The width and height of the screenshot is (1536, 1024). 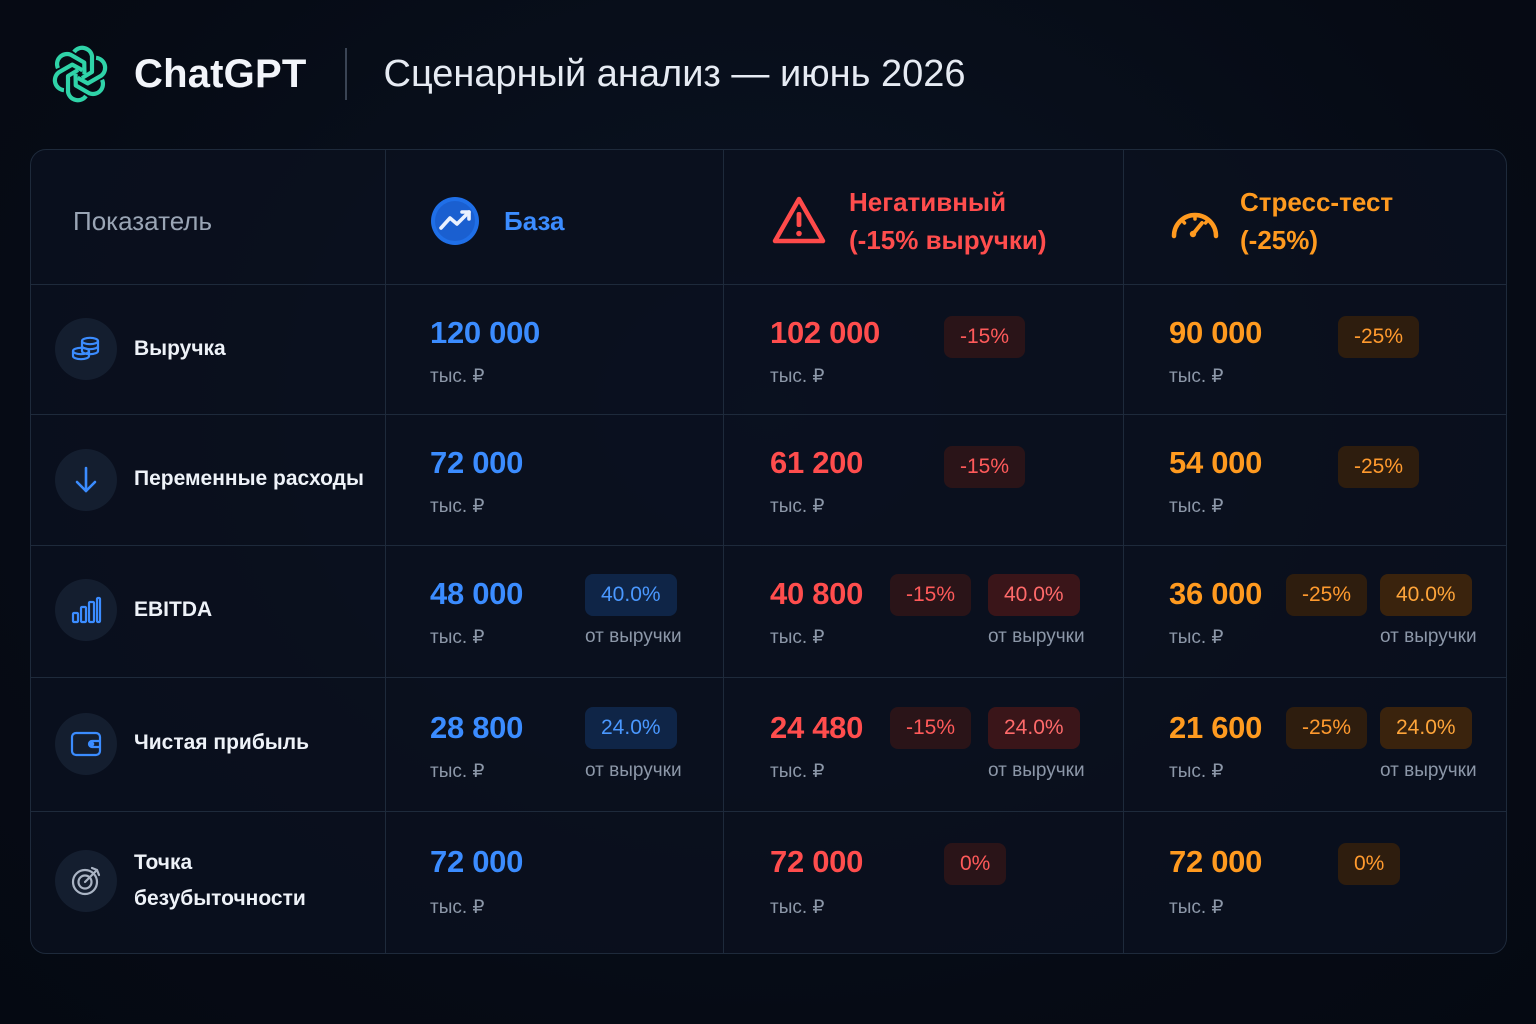 What do you see at coordinates (817, 861) in the screenshot?
I see `negative-value: 72 000` at bounding box center [817, 861].